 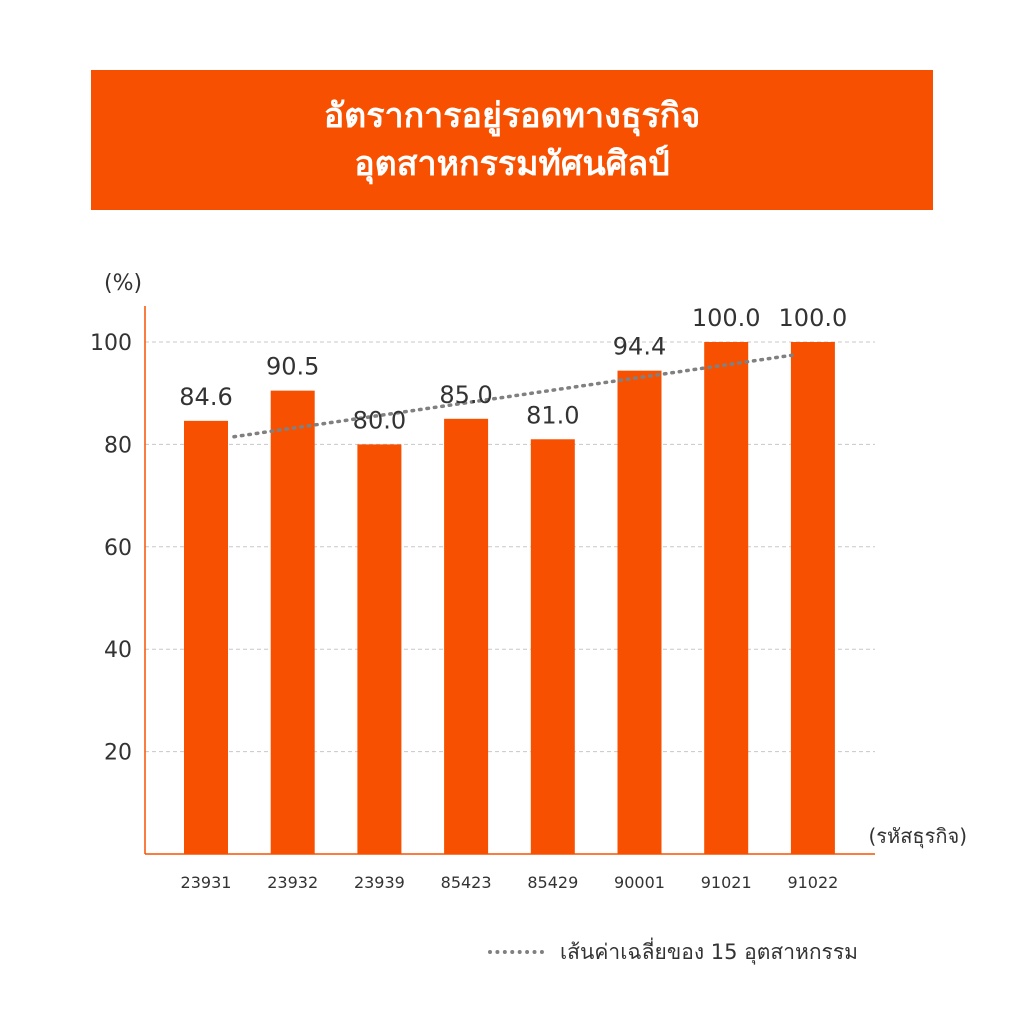 I want to click on y-tick-labels: 20 40 60 80 100, so click(x=111, y=548).